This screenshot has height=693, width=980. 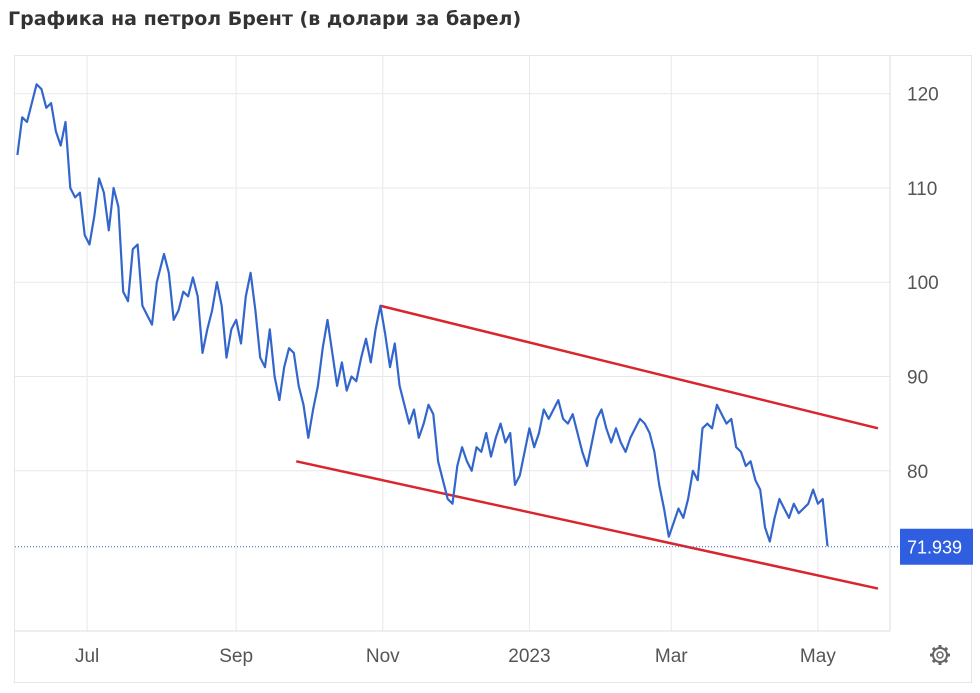 What do you see at coordinates (236, 656) in the screenshot?
I see `x-tick-label: Sep` at bounding box center [236, 656].